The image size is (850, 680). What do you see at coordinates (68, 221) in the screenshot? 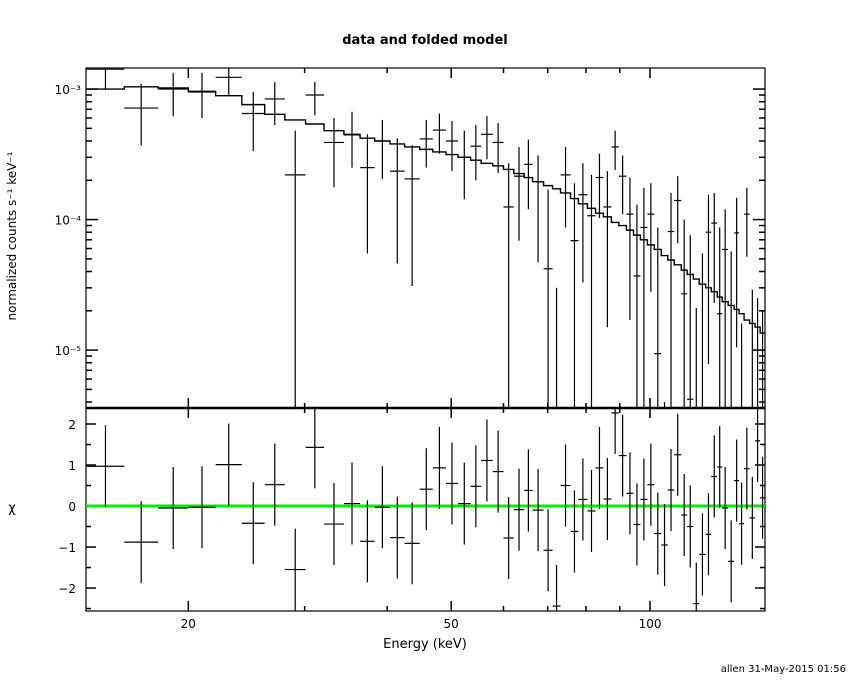
I see `y-tick-label: 10⁻⁴` at bounding box center [68, 221].